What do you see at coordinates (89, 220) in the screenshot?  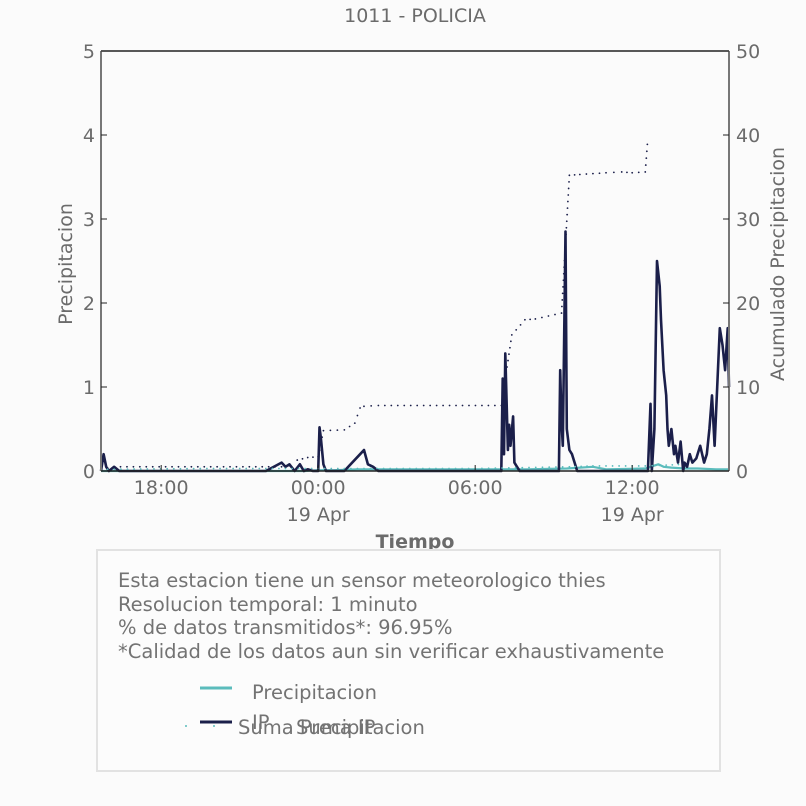 I see `y-left-tick-label: 3` at bounding box center [89, 220].